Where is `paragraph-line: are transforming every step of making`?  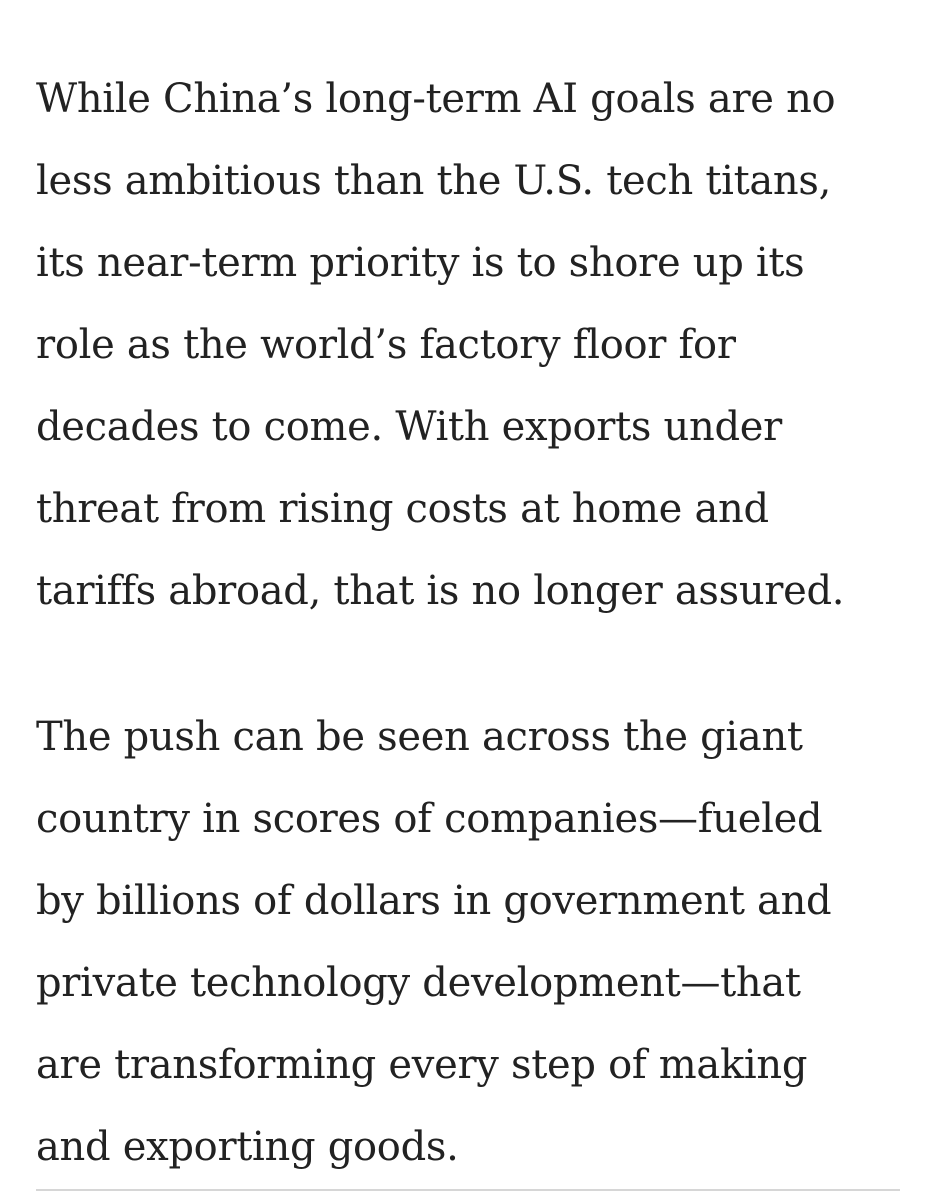 paragraph-line: are transforming every step of making is located at coordinates (422, 1065).